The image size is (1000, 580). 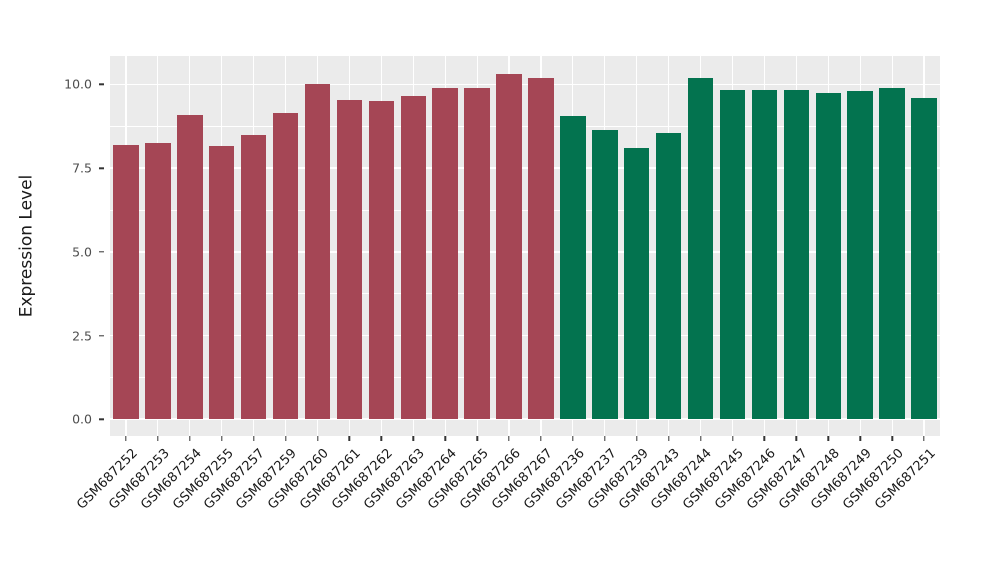 I want to click on bar-GSM687236, so click(x=573, y=268).